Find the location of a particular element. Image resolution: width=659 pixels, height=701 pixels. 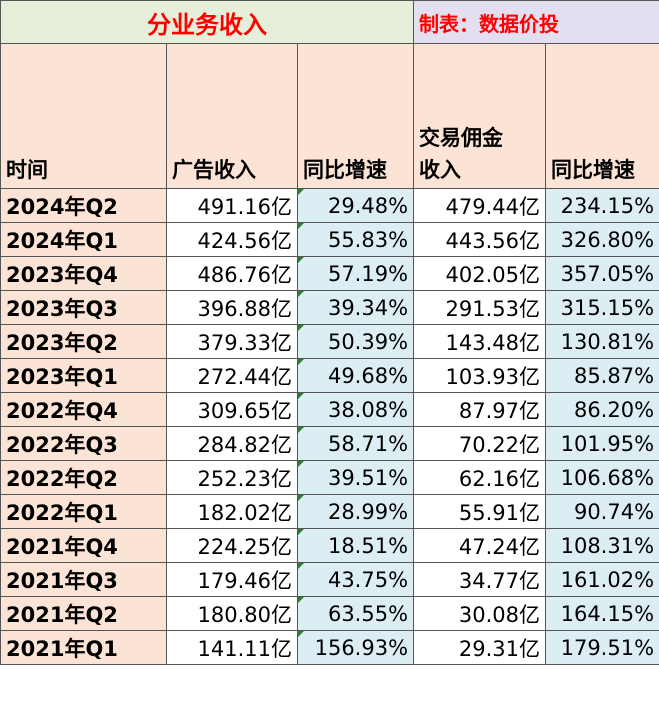

header-commission-yoy: 同比增速 is located at coordinates (602, 116).